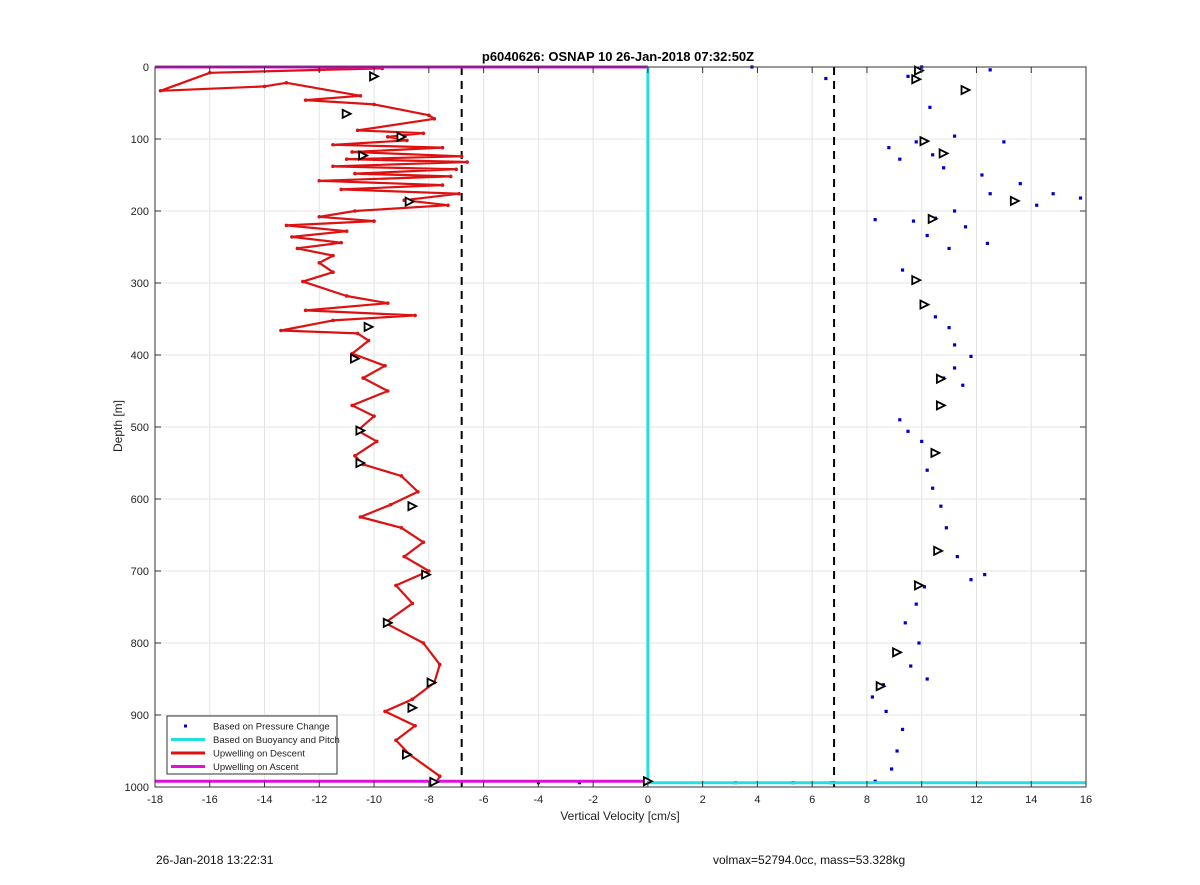  I want to click on x-tick-label: -4, so click(538, 800).